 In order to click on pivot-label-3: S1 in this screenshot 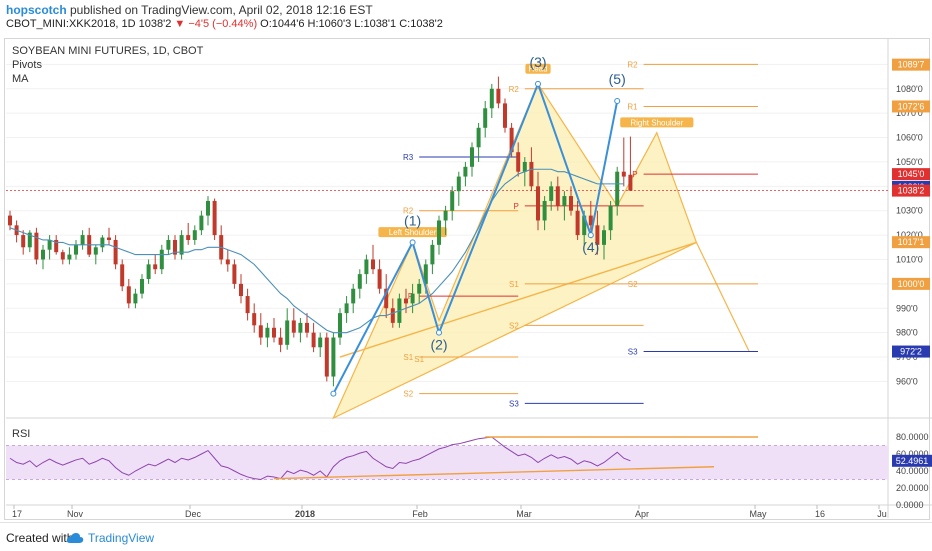, I will do `click(408, 357)`.